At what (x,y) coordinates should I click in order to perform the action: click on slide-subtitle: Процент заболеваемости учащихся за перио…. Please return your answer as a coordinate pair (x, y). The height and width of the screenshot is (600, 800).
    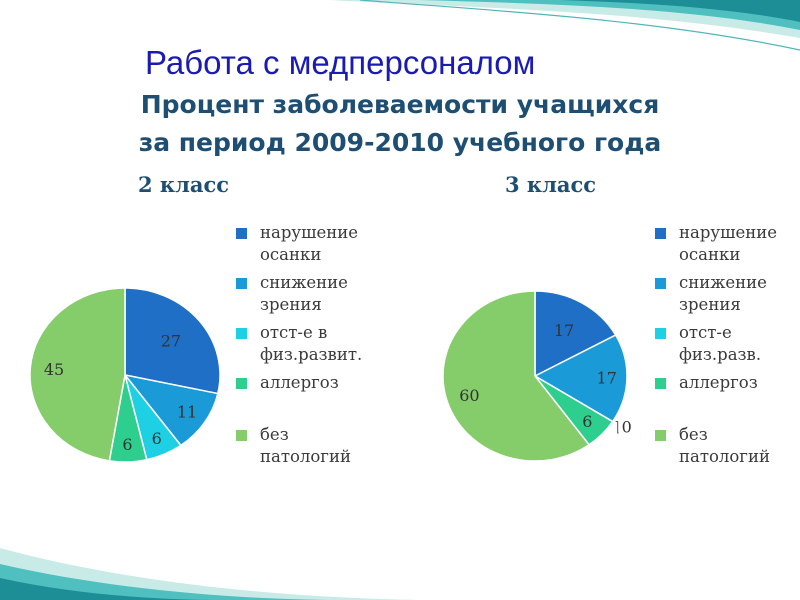
    Looking at the image, I should click on (400, 124).